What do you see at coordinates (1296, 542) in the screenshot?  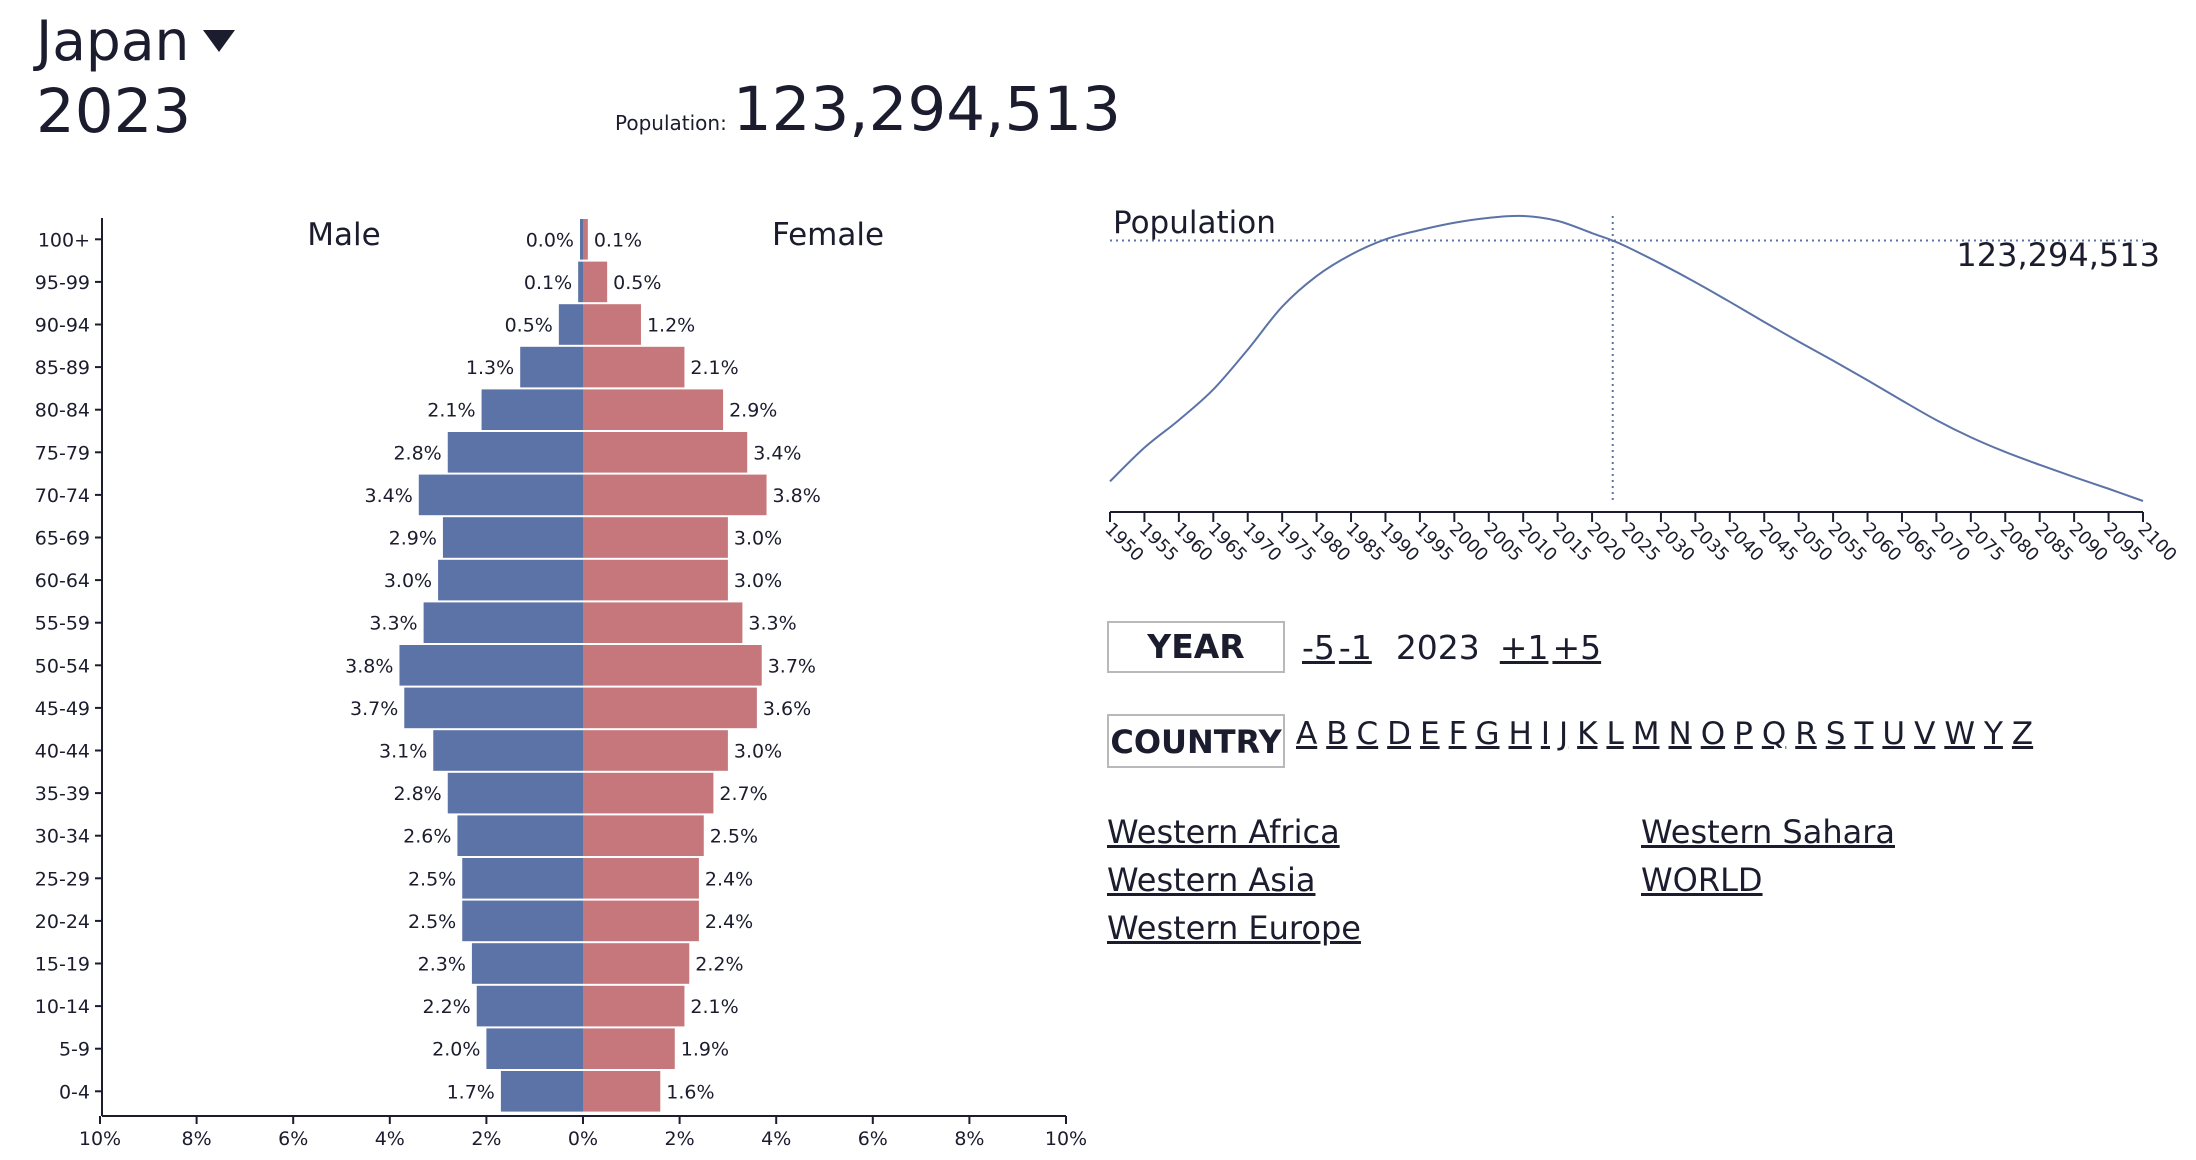 I see `line-x-tick-label: 1975` at bounding box center [1296, 542].